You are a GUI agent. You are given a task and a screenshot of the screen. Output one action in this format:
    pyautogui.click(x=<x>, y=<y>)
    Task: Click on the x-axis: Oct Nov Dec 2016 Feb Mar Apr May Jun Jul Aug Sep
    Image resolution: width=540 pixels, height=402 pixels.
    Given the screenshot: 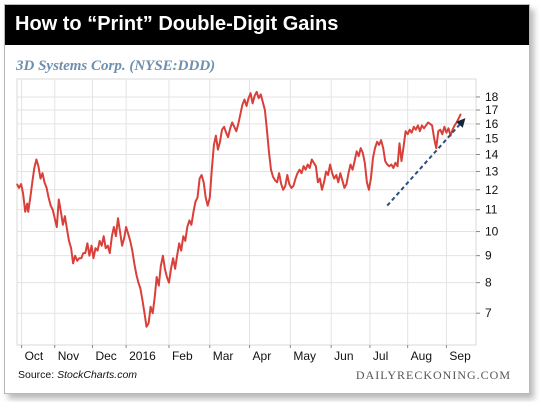 What is the action you would take?
    pyautogui.click(x=246, y=354)
    